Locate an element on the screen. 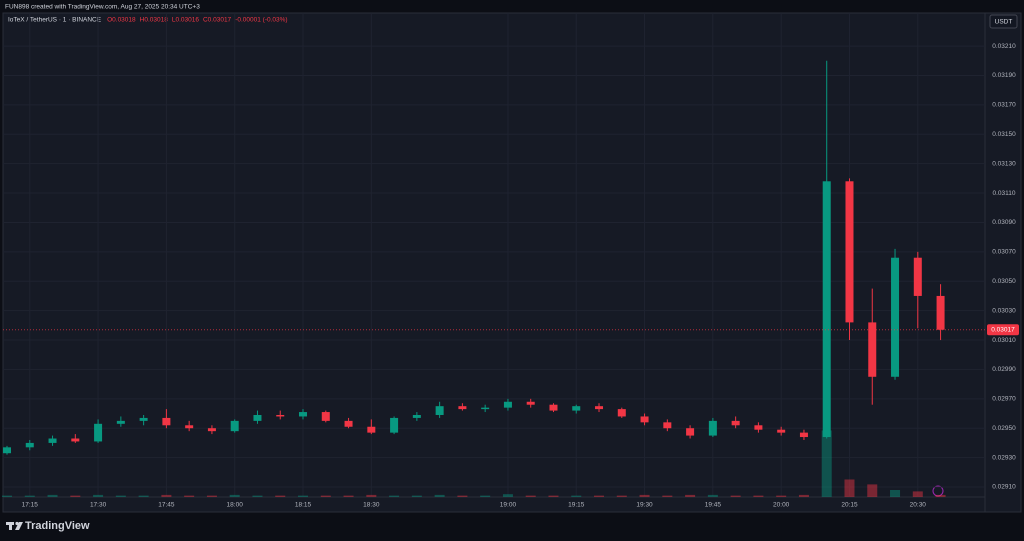  y-tick-label: 0.02930 is located at coordinates (1004, 457).